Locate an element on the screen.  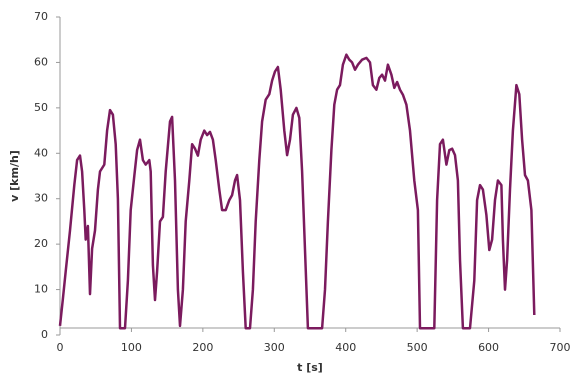
x-tick-label: 700 is located at coordinates (560, 347).